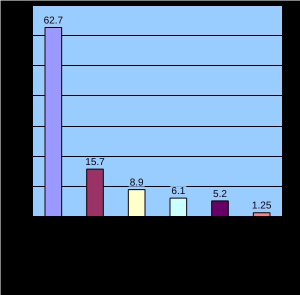 Image resolution: width=300 pixels, height=295 pixels. Describe the element at coordinates (95, 162) in the screenshot. I see `data-label: 15.7` at that location.